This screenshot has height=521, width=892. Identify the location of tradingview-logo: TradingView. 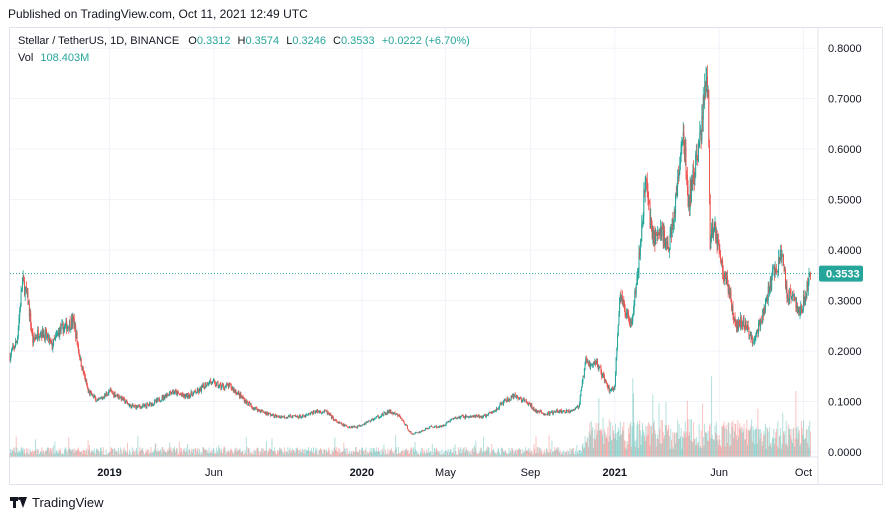
(57, 502).